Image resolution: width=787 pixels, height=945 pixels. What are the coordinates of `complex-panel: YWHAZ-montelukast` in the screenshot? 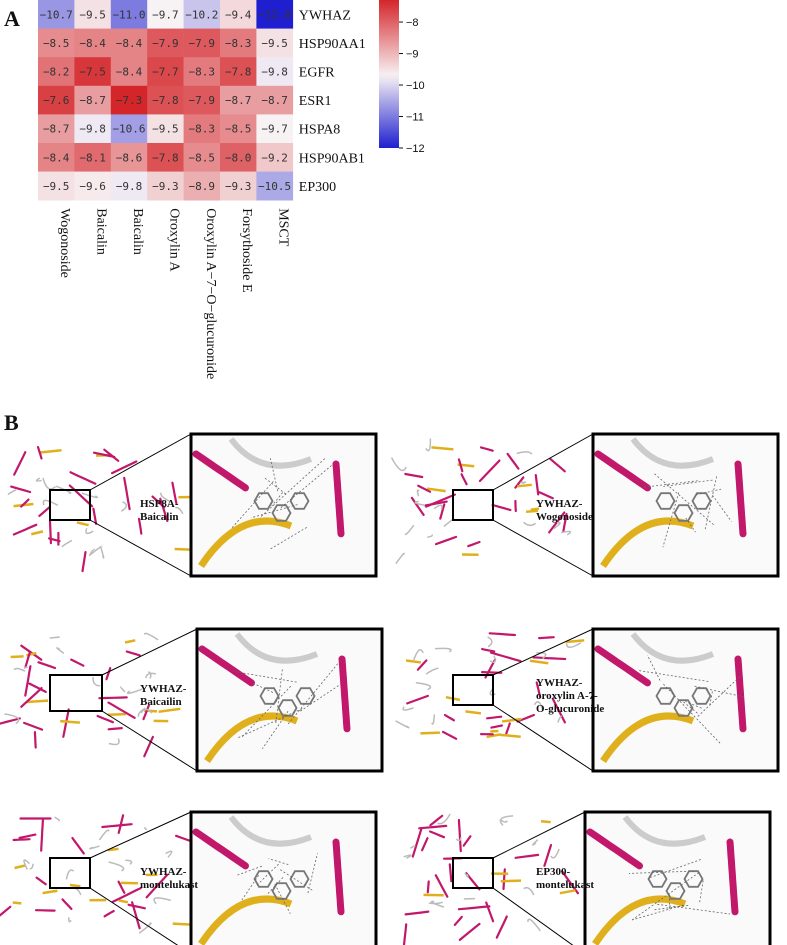 It's located at (189, 877).